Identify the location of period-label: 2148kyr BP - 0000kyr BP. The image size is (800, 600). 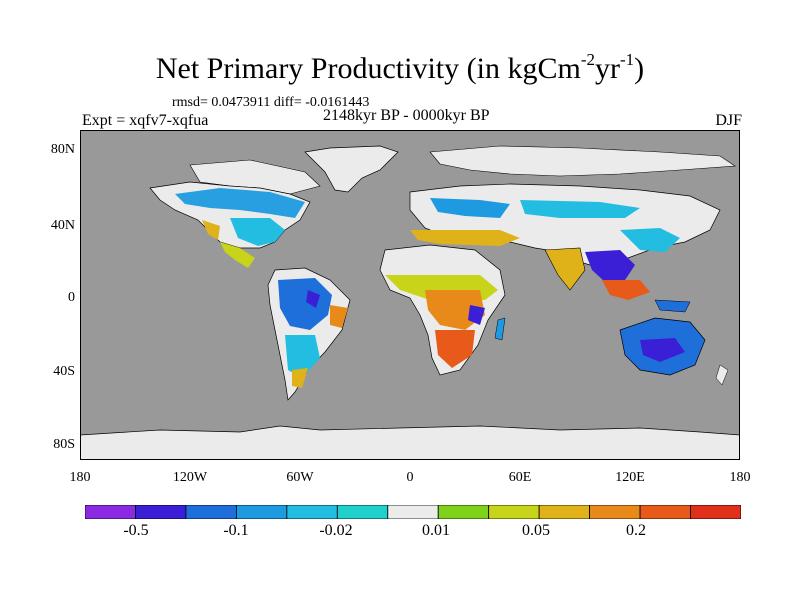
(406, 115).